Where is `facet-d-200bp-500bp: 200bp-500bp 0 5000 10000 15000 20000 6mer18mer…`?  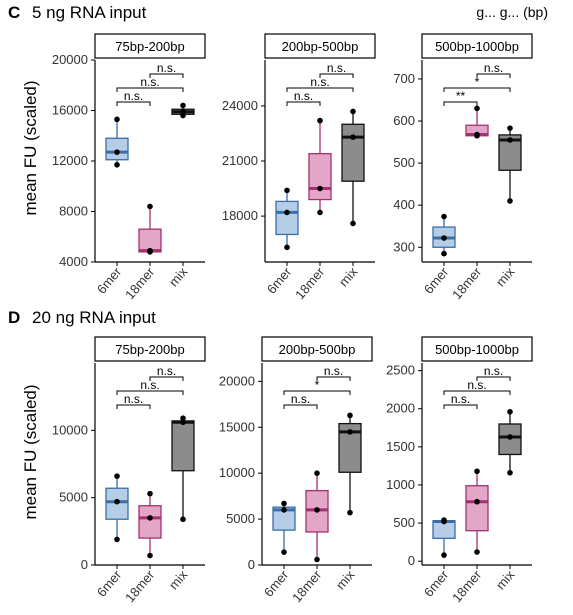
facet-d-200bp-500bp: 200bp-500bp 0 5000 10000 15000 20000 6mer18mer… is located at coordinates (296, 470).